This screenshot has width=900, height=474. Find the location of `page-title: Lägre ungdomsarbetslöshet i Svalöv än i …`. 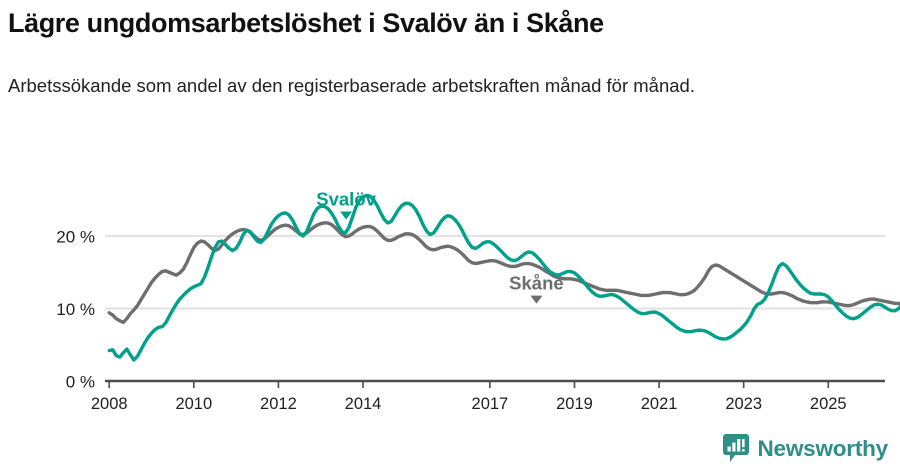

page-title: Lägre ungdomsarbetslöshet i Svalöv än i … is located at coordinates (306, 23).